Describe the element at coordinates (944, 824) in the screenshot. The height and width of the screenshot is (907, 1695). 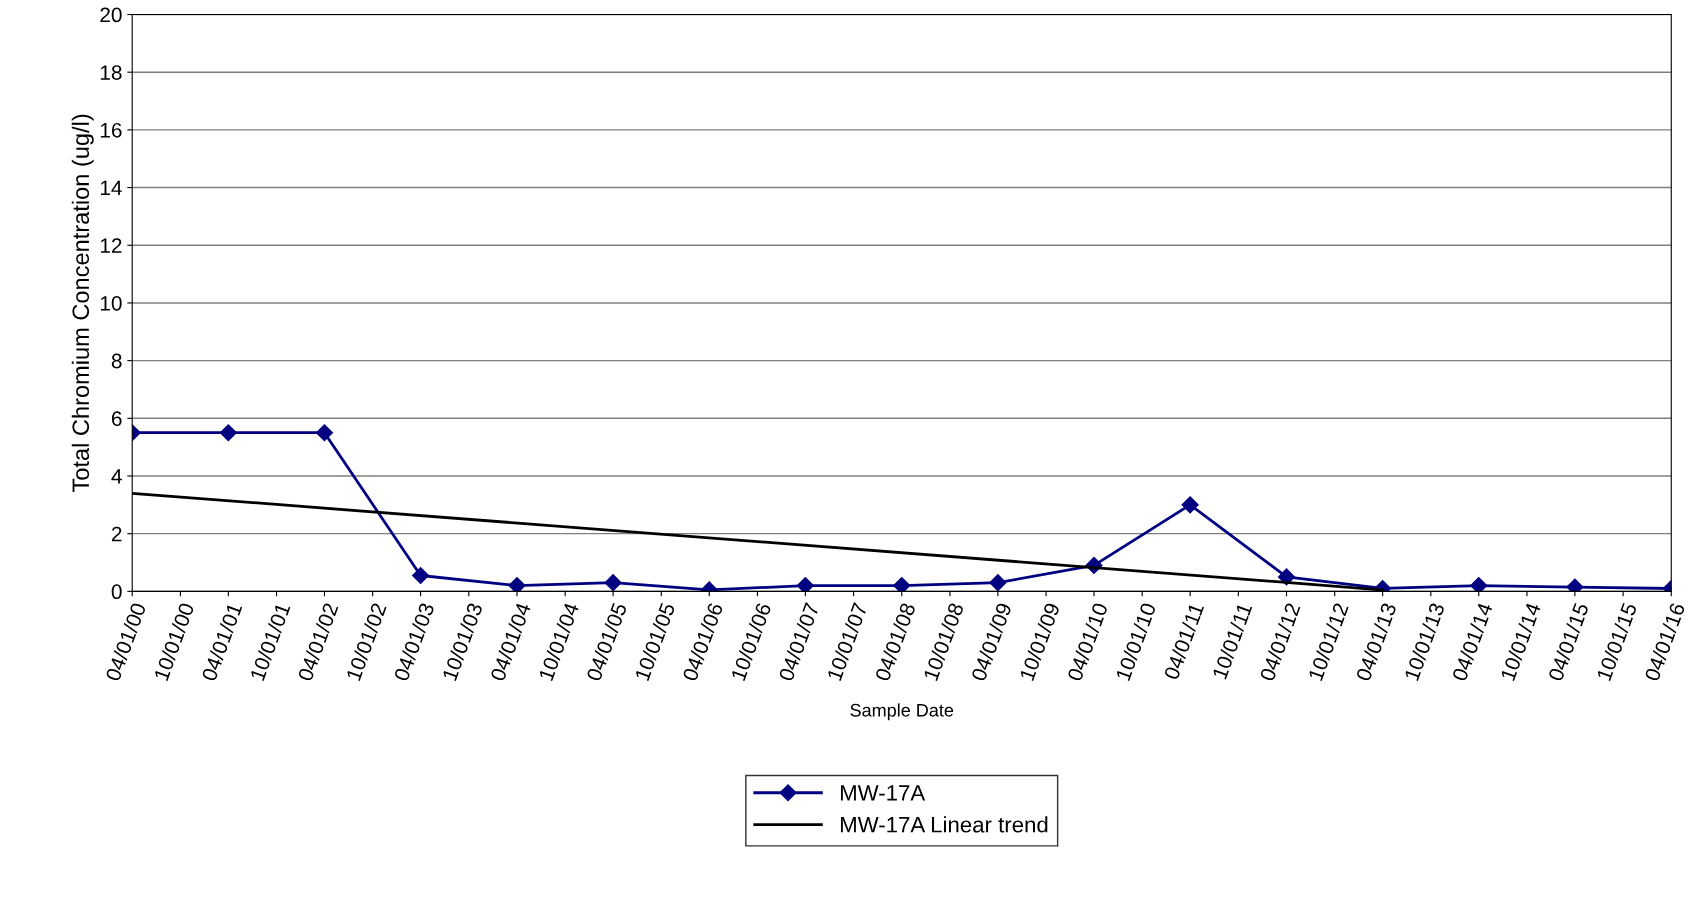
I see `legend-label: MW-17A Linear trend` at that location.